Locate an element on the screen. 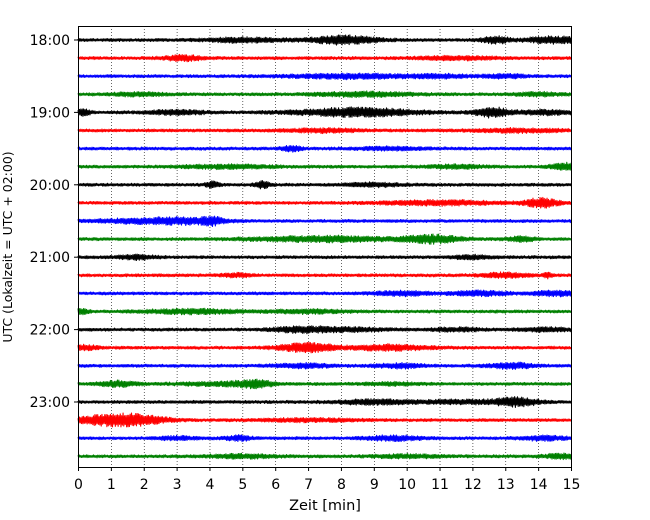  y-tick-label-23:00: 23:00 is located at coordinates (50, 403).